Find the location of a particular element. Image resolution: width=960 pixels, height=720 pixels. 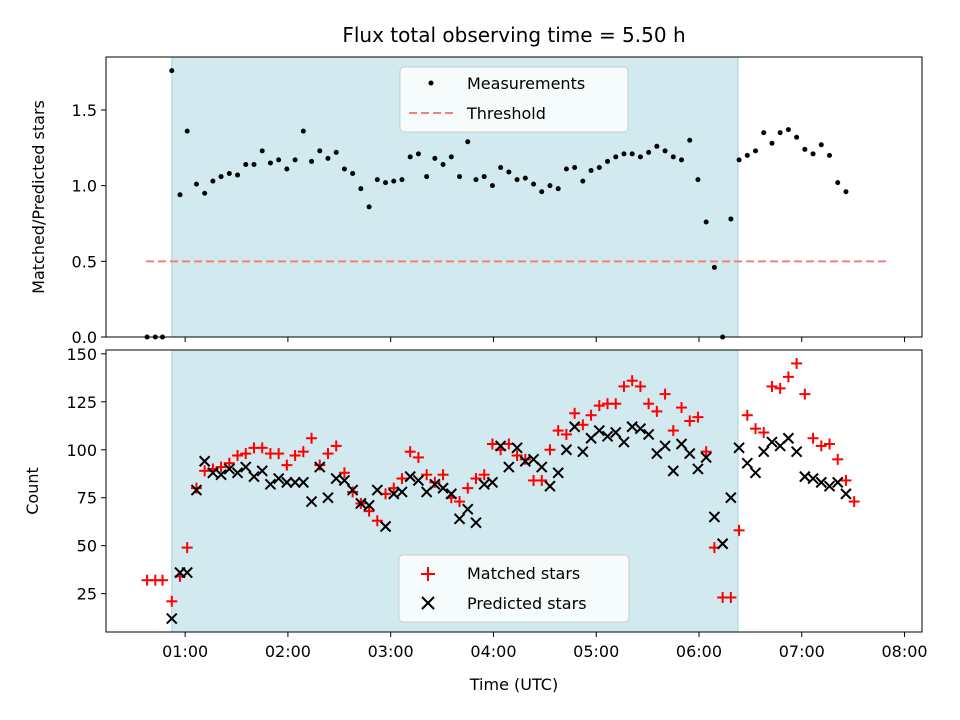

top-y-tick-label: 1.0 is located at coordinates (84, 186).